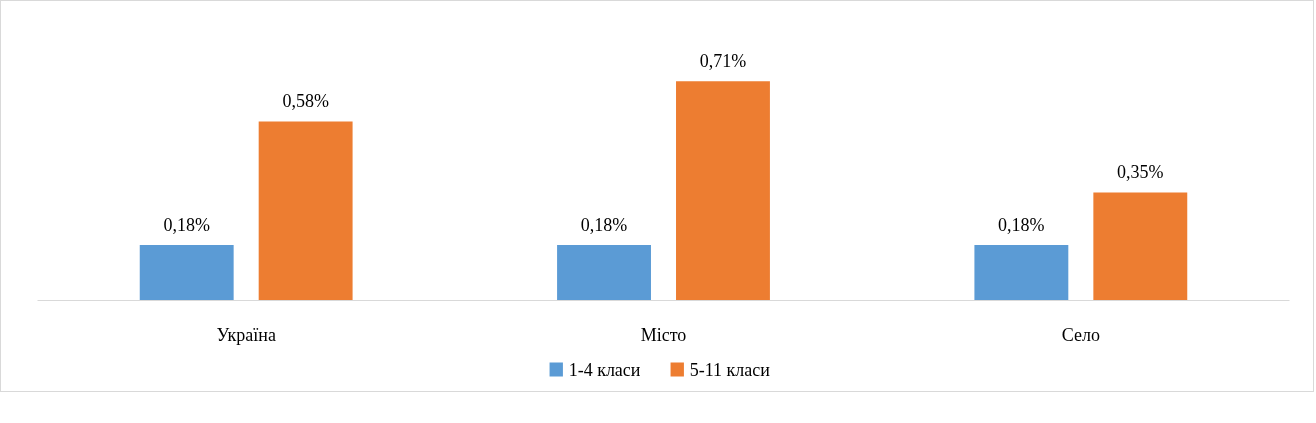 The height and width of the screenshot is (423, 1316). Describe the element at coordinates (1080, 334) in the screenshot. I see `x-tick-label: Село` at that location.